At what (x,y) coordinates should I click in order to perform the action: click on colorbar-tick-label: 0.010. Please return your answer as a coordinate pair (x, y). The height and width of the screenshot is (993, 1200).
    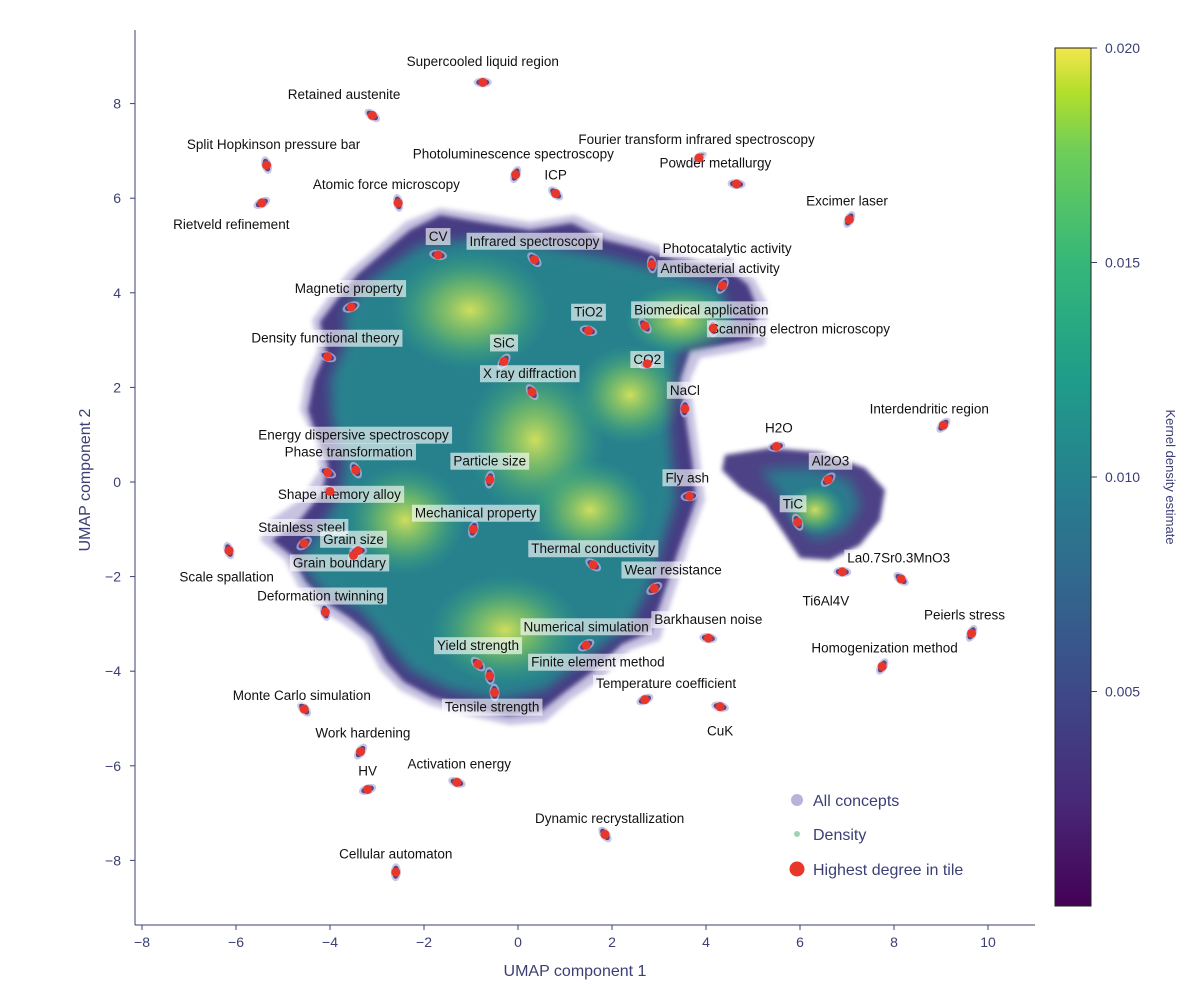
    Looking at the image, I should click on (1122, 477).